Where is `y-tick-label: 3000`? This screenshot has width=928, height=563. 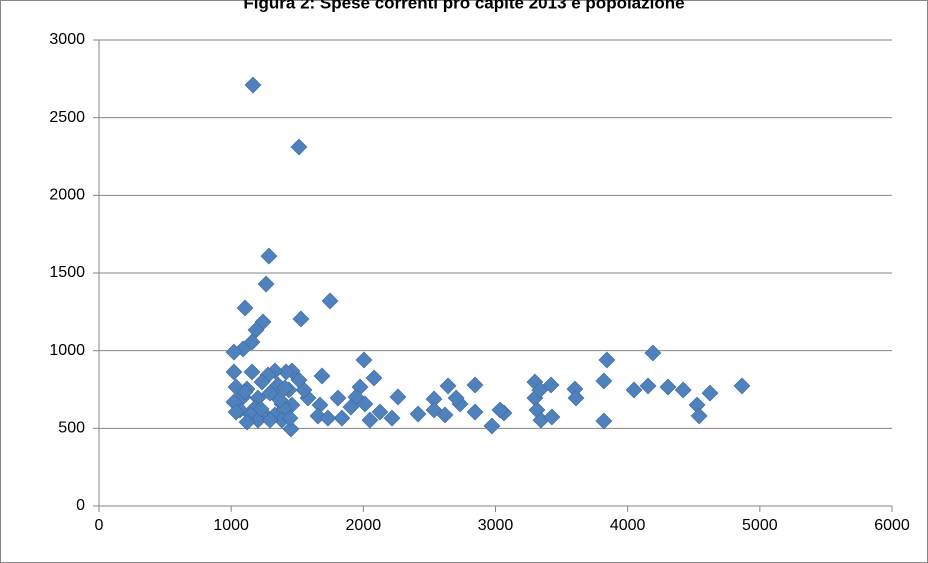 y-tick-label: 3000 is located at coordinates (67, 39).